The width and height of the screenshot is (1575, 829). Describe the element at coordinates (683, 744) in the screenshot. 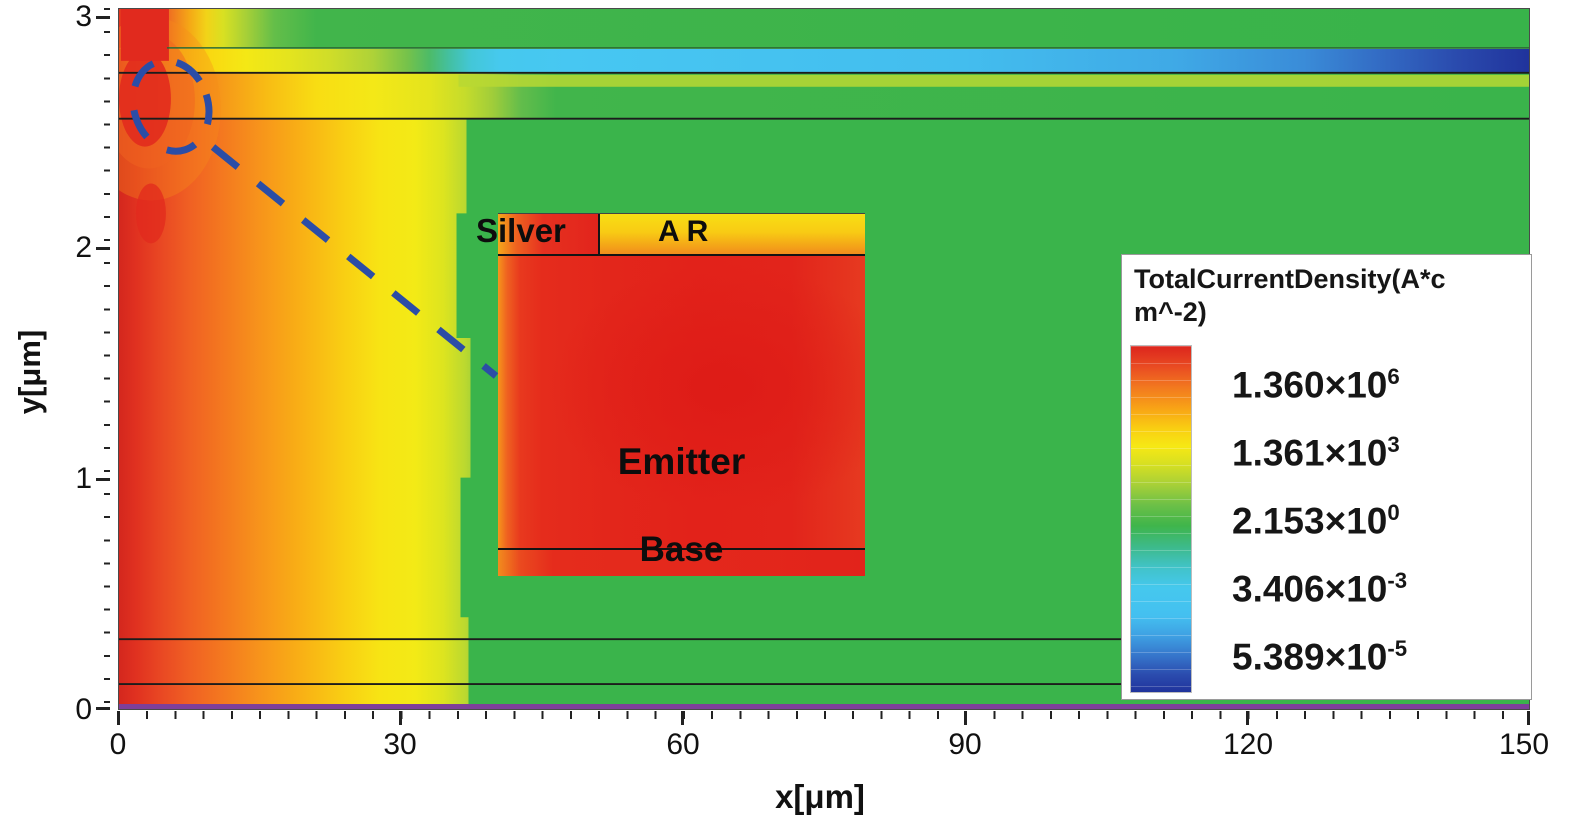

I see `x-tick-label: 60` at that location.